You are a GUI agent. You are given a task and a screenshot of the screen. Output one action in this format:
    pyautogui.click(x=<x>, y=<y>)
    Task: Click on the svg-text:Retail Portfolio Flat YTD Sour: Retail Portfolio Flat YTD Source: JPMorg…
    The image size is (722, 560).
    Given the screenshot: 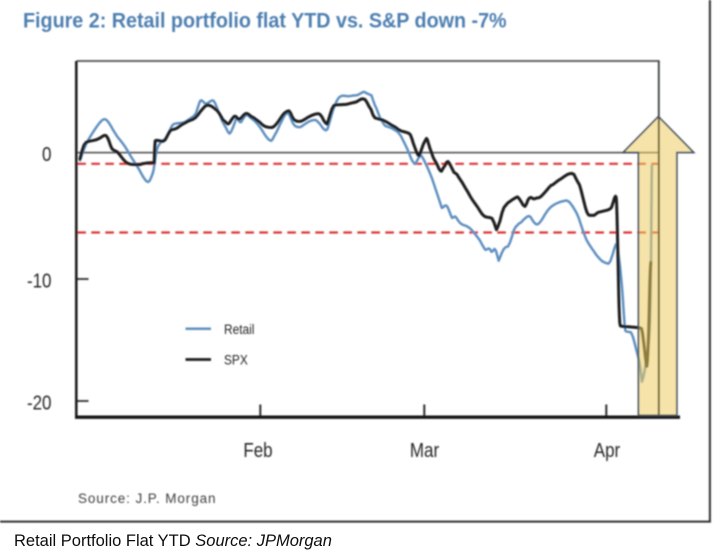 What is the action you would take?
    pyautogui.click(x=173, y=541)
    